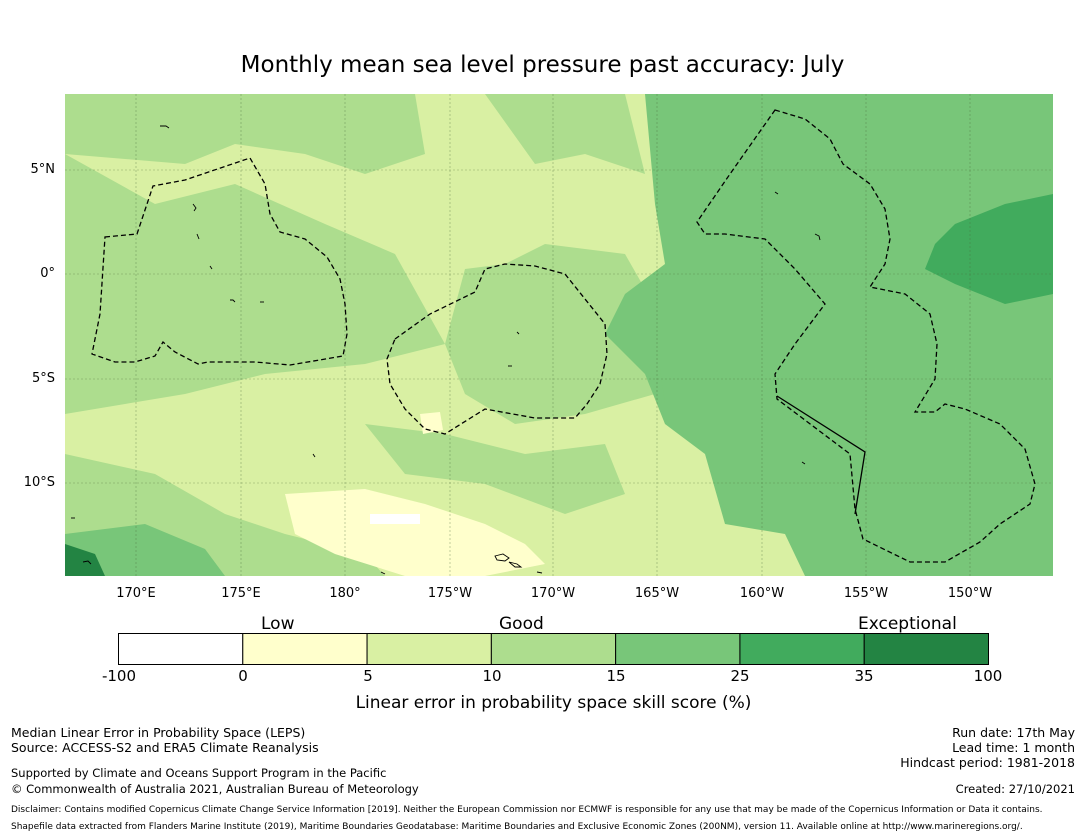 This screenshot has width=1085, height=839. Describe the element at coordinates (395, 519) in the screenshot. I see `region-minimal-south` at that location.